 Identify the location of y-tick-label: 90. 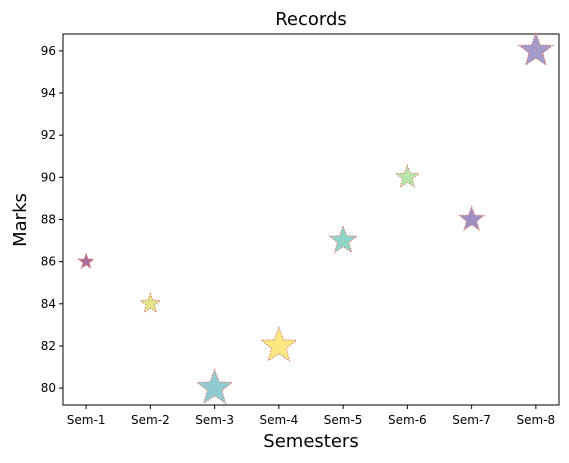
(48, 177).